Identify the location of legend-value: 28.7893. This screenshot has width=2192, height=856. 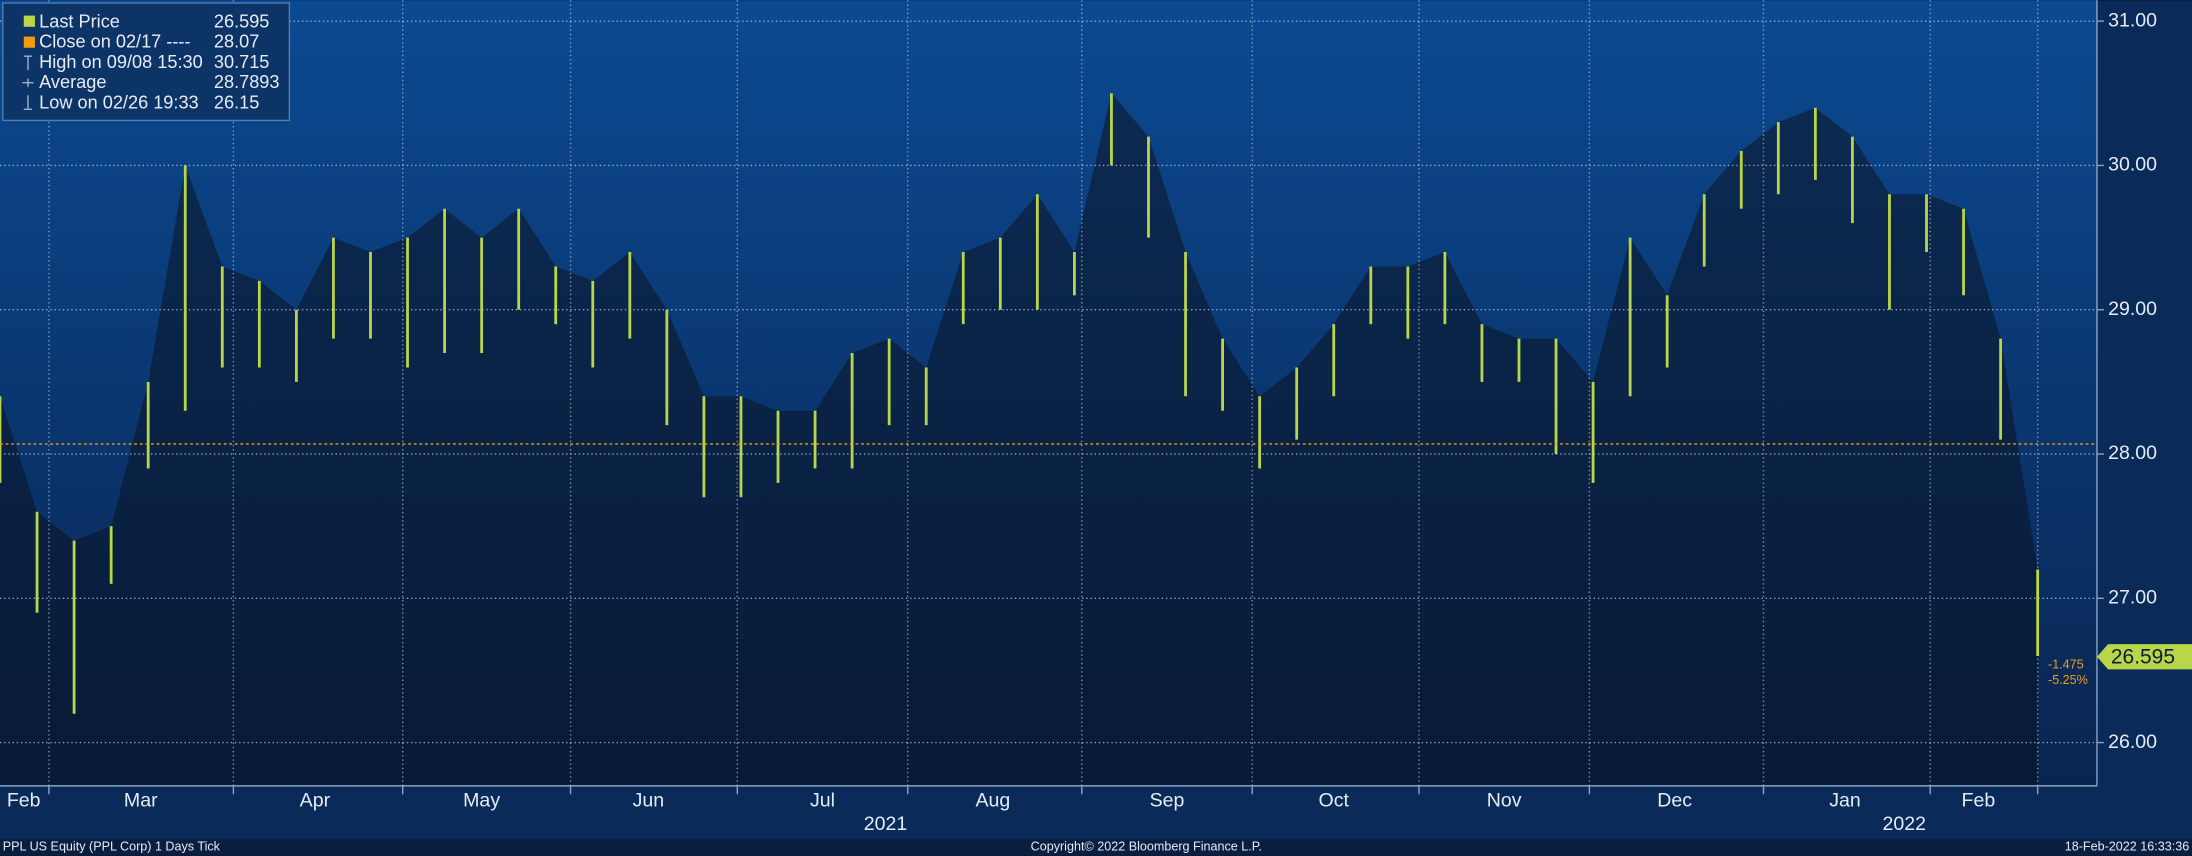
(247, 82).